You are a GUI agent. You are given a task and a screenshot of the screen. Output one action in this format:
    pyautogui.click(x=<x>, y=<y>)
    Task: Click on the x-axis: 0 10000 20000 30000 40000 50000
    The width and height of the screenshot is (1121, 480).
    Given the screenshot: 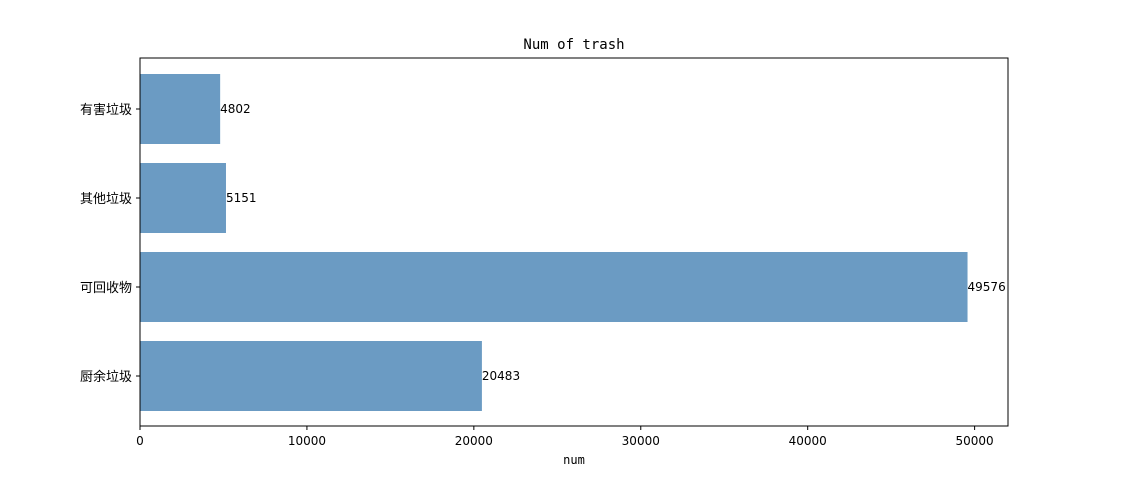 What is the action you would take?
    pyautogui.click(x=565, y=437)
    